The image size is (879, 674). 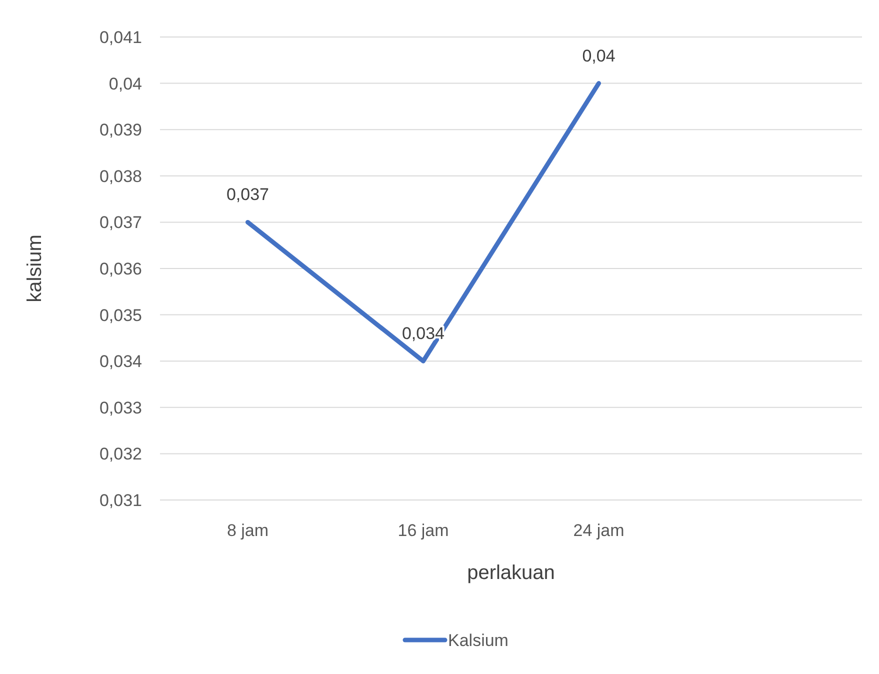 I want to click on y-tick-label: 0,034, so click(x=120, y=362).